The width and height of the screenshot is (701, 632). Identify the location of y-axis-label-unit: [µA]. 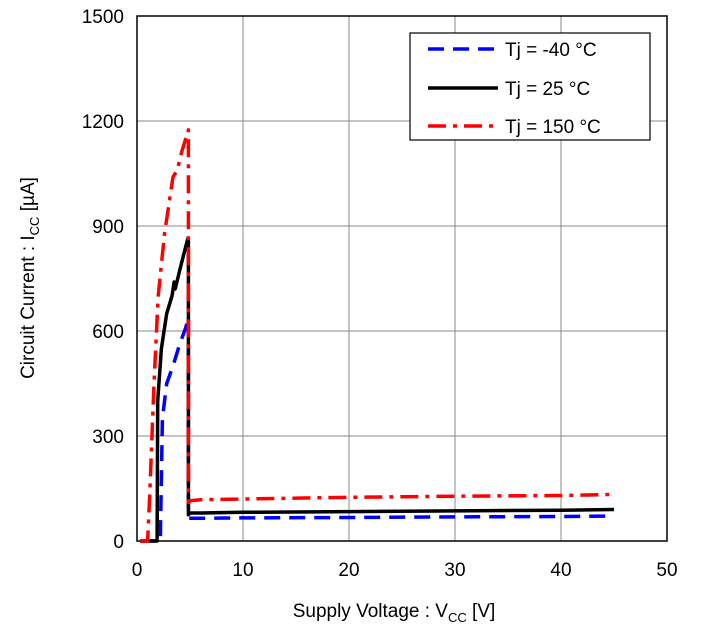
(28, 196).